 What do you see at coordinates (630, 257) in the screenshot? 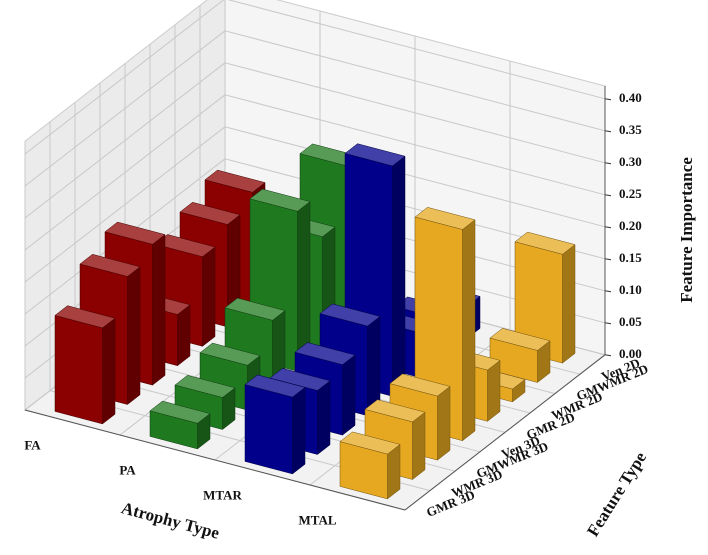
I see `z-tick-label: 0.15` at bounding box center [630, 257].